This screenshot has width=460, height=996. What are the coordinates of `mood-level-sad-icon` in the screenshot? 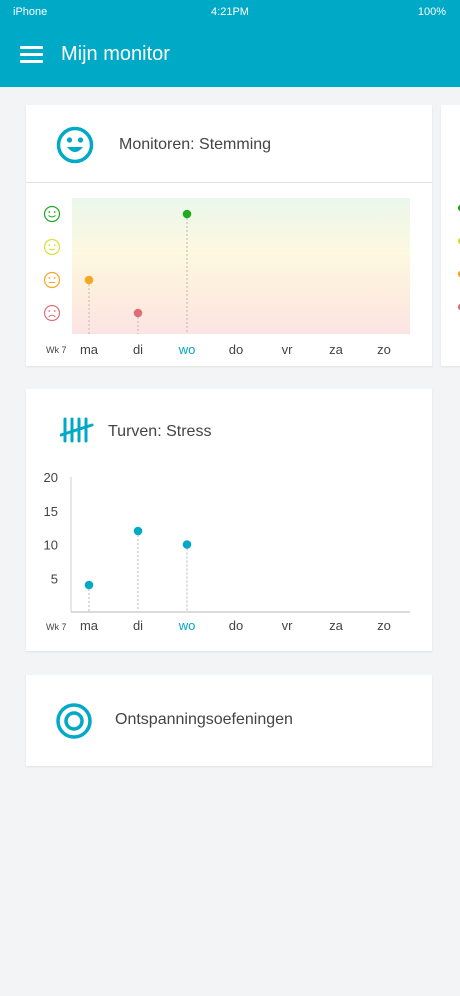 It's located at (52, 313).